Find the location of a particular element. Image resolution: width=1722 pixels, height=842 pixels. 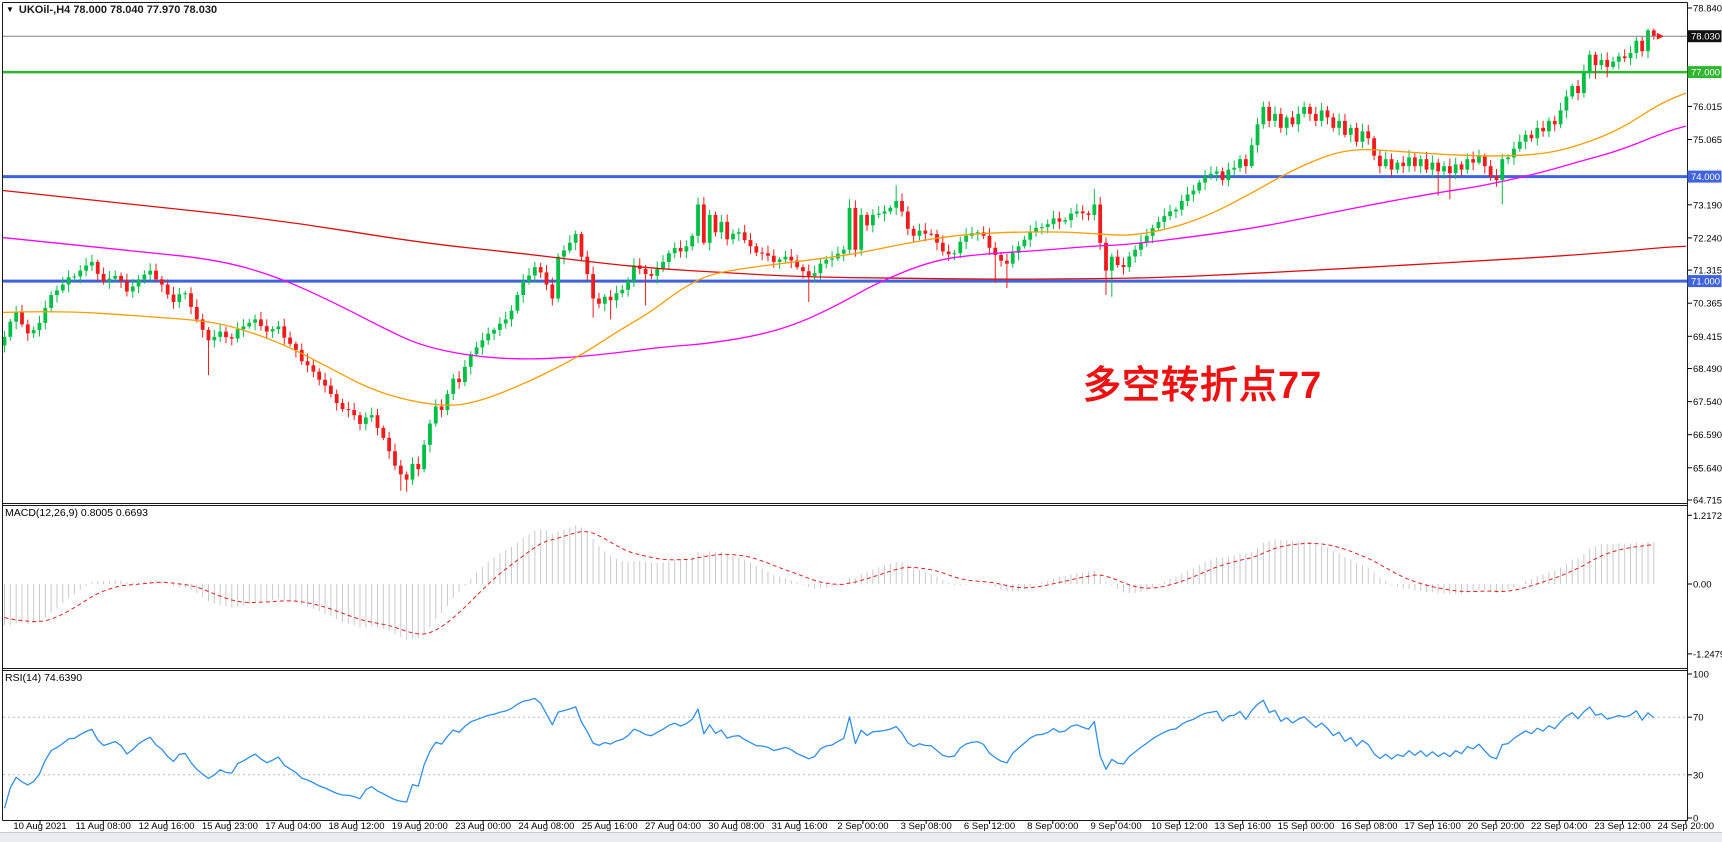

rsi-panel is located at coordinates (845, 753).